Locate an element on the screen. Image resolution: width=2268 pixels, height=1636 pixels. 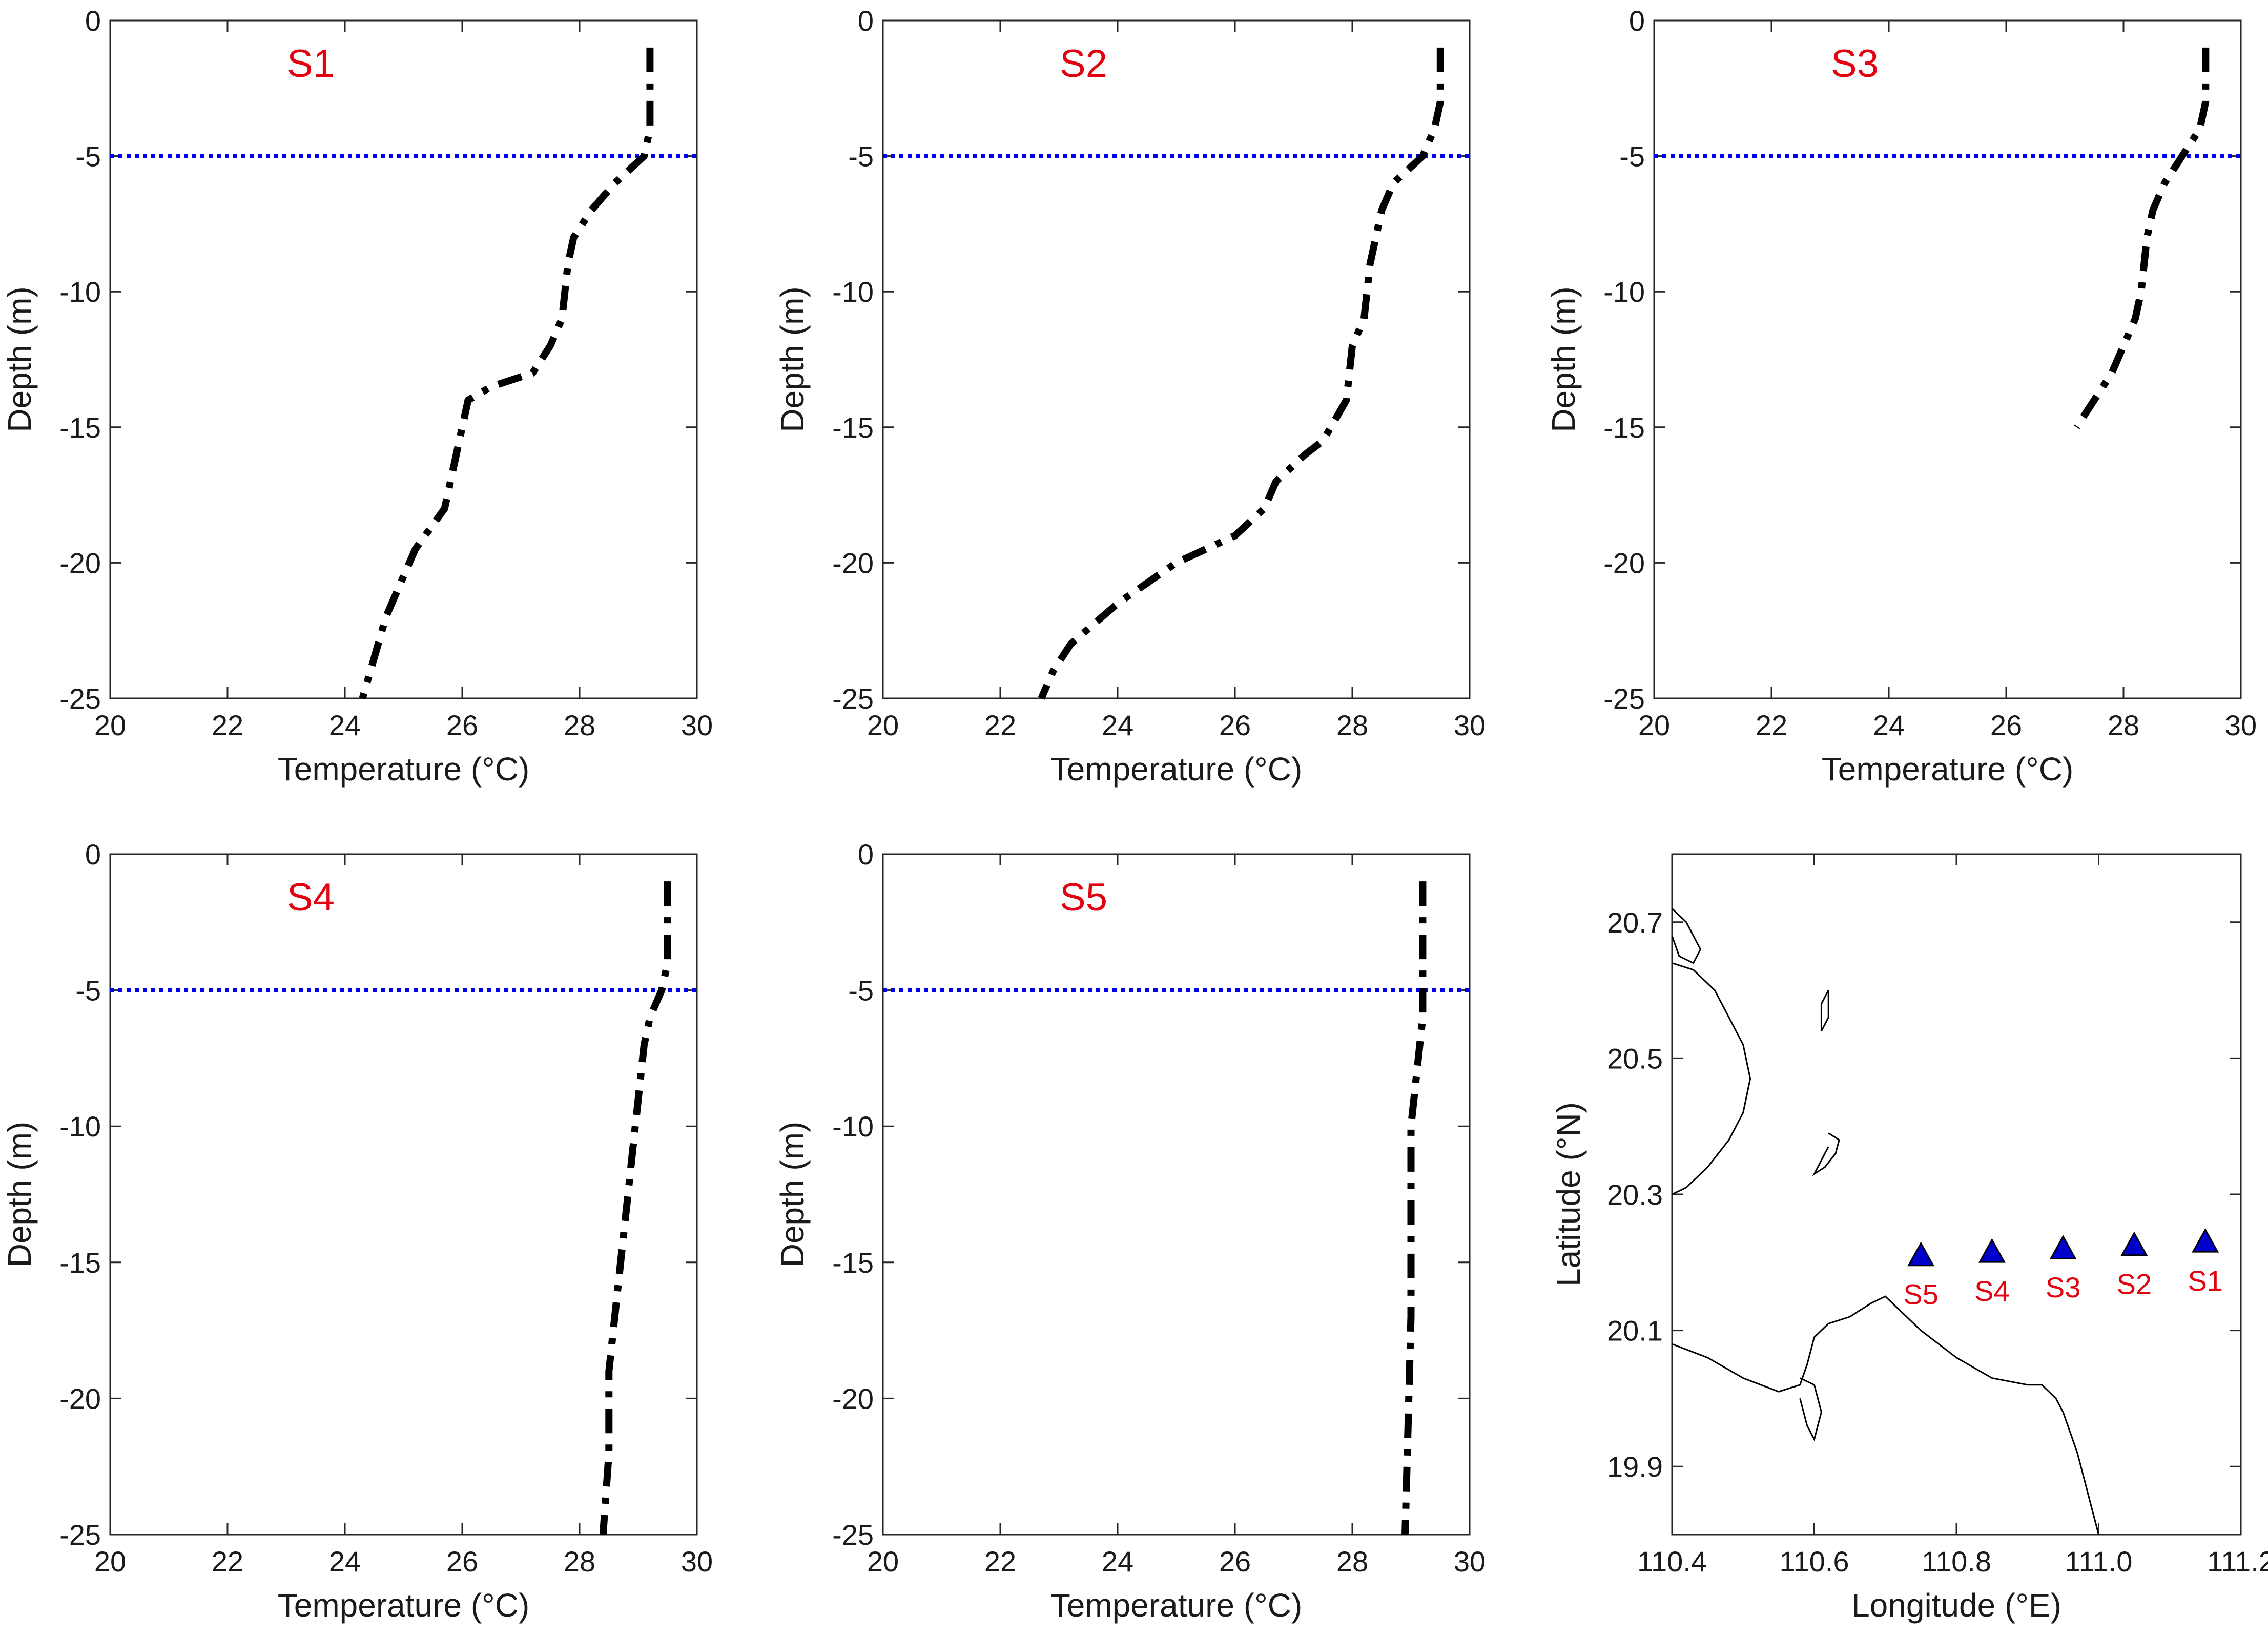
x-axis-label: Longitude (°E) is located at coordinates (1956, 1605).